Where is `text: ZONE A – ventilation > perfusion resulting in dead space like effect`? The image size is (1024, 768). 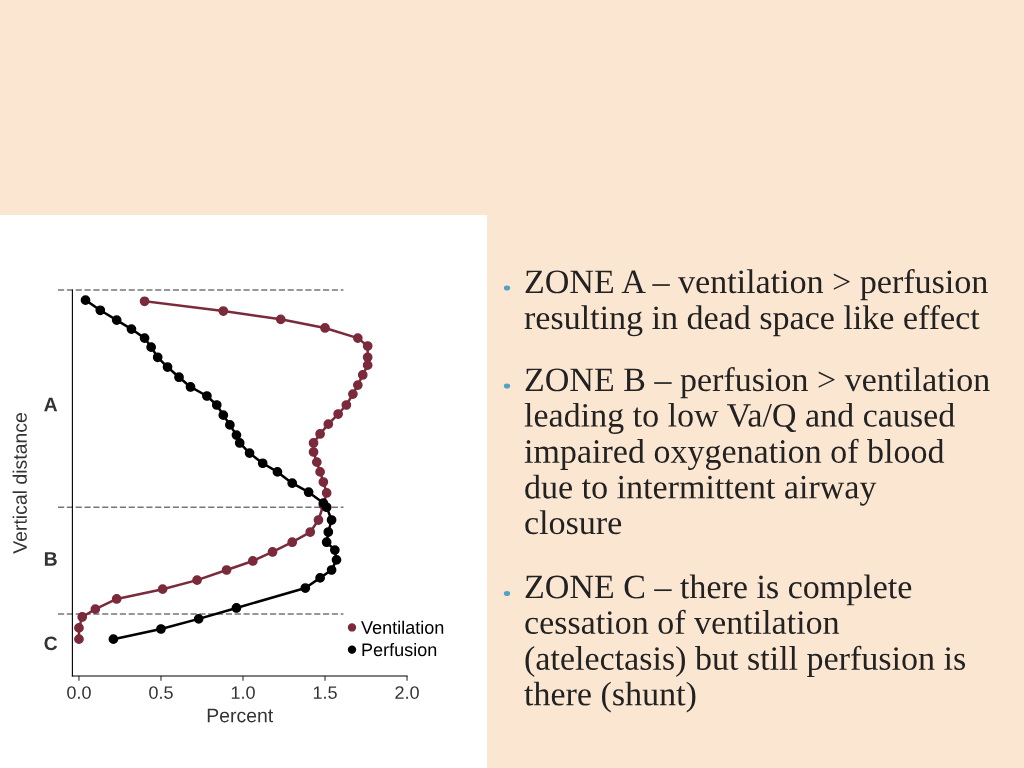 text: ZONE A – ventilation > perfusion resulting in dead space like effect is located at coordinates (756, 303).